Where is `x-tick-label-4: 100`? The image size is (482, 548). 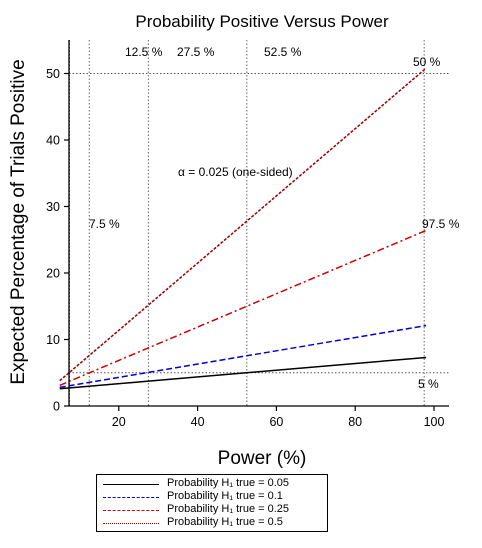
x-tick-label-4: 100 is located at coordinates (434, 422).